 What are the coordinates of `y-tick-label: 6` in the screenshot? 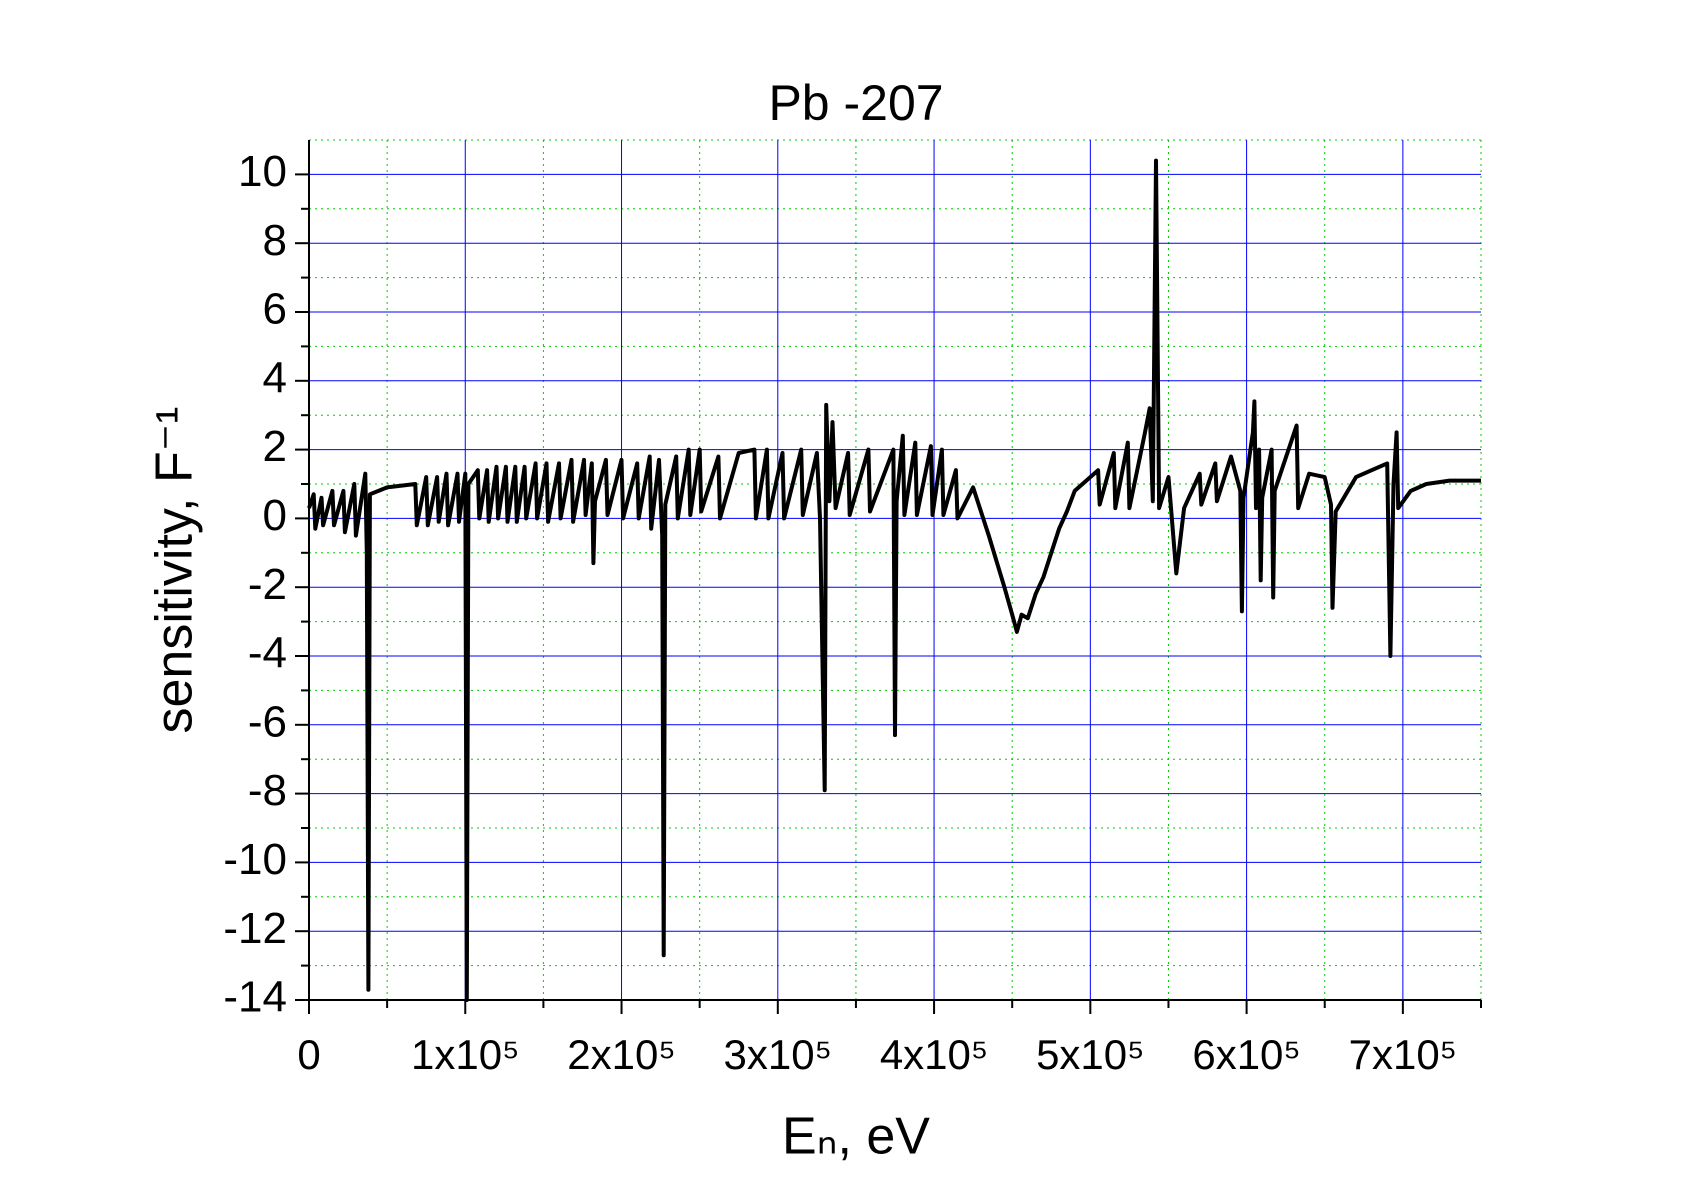 It's located at (275, 309).